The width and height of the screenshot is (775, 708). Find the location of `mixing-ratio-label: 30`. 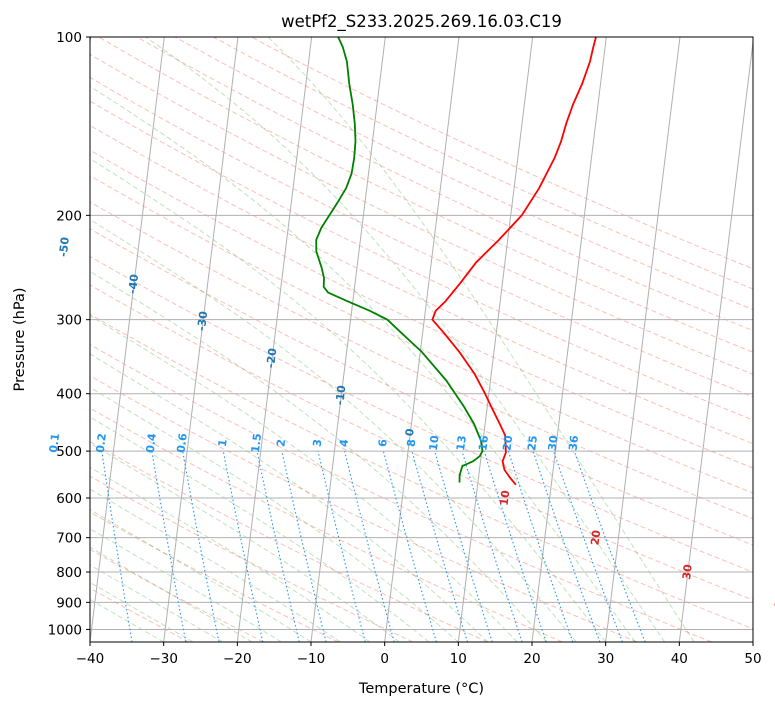

mixing-ratio-label: 30 is located at coordinates (553, 442).